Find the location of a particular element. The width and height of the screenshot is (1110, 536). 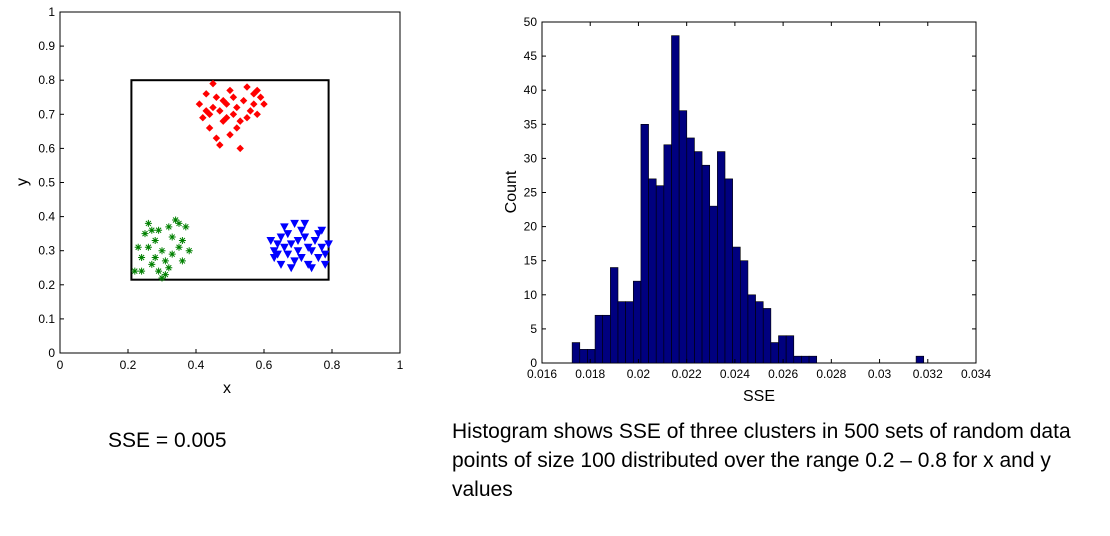

scatter-y-tick-label: 0.6 is located at coordinates (46, 148).